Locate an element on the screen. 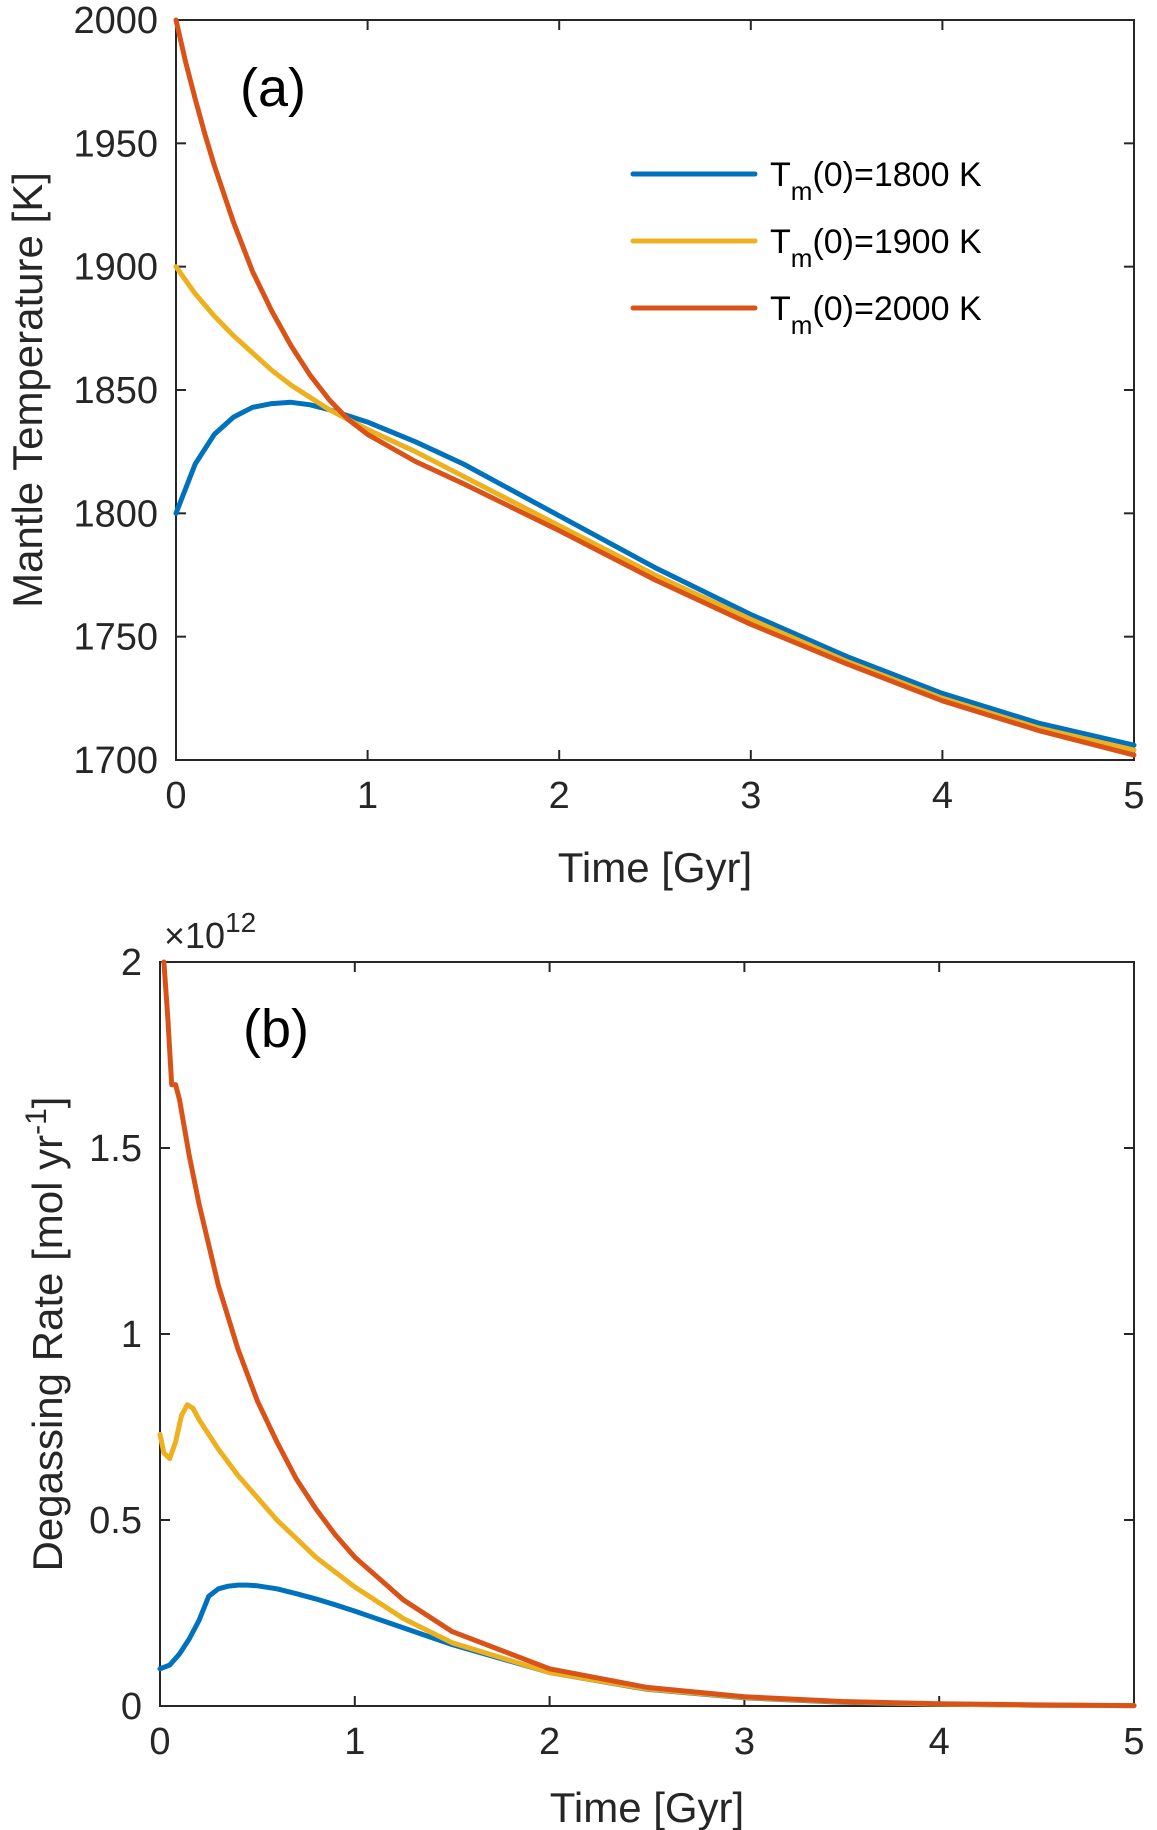  legend-a: Tm(0)=1800 K Tm(0)=1900 K Tm(0)=2000 K is located at coordinates (806, 248).